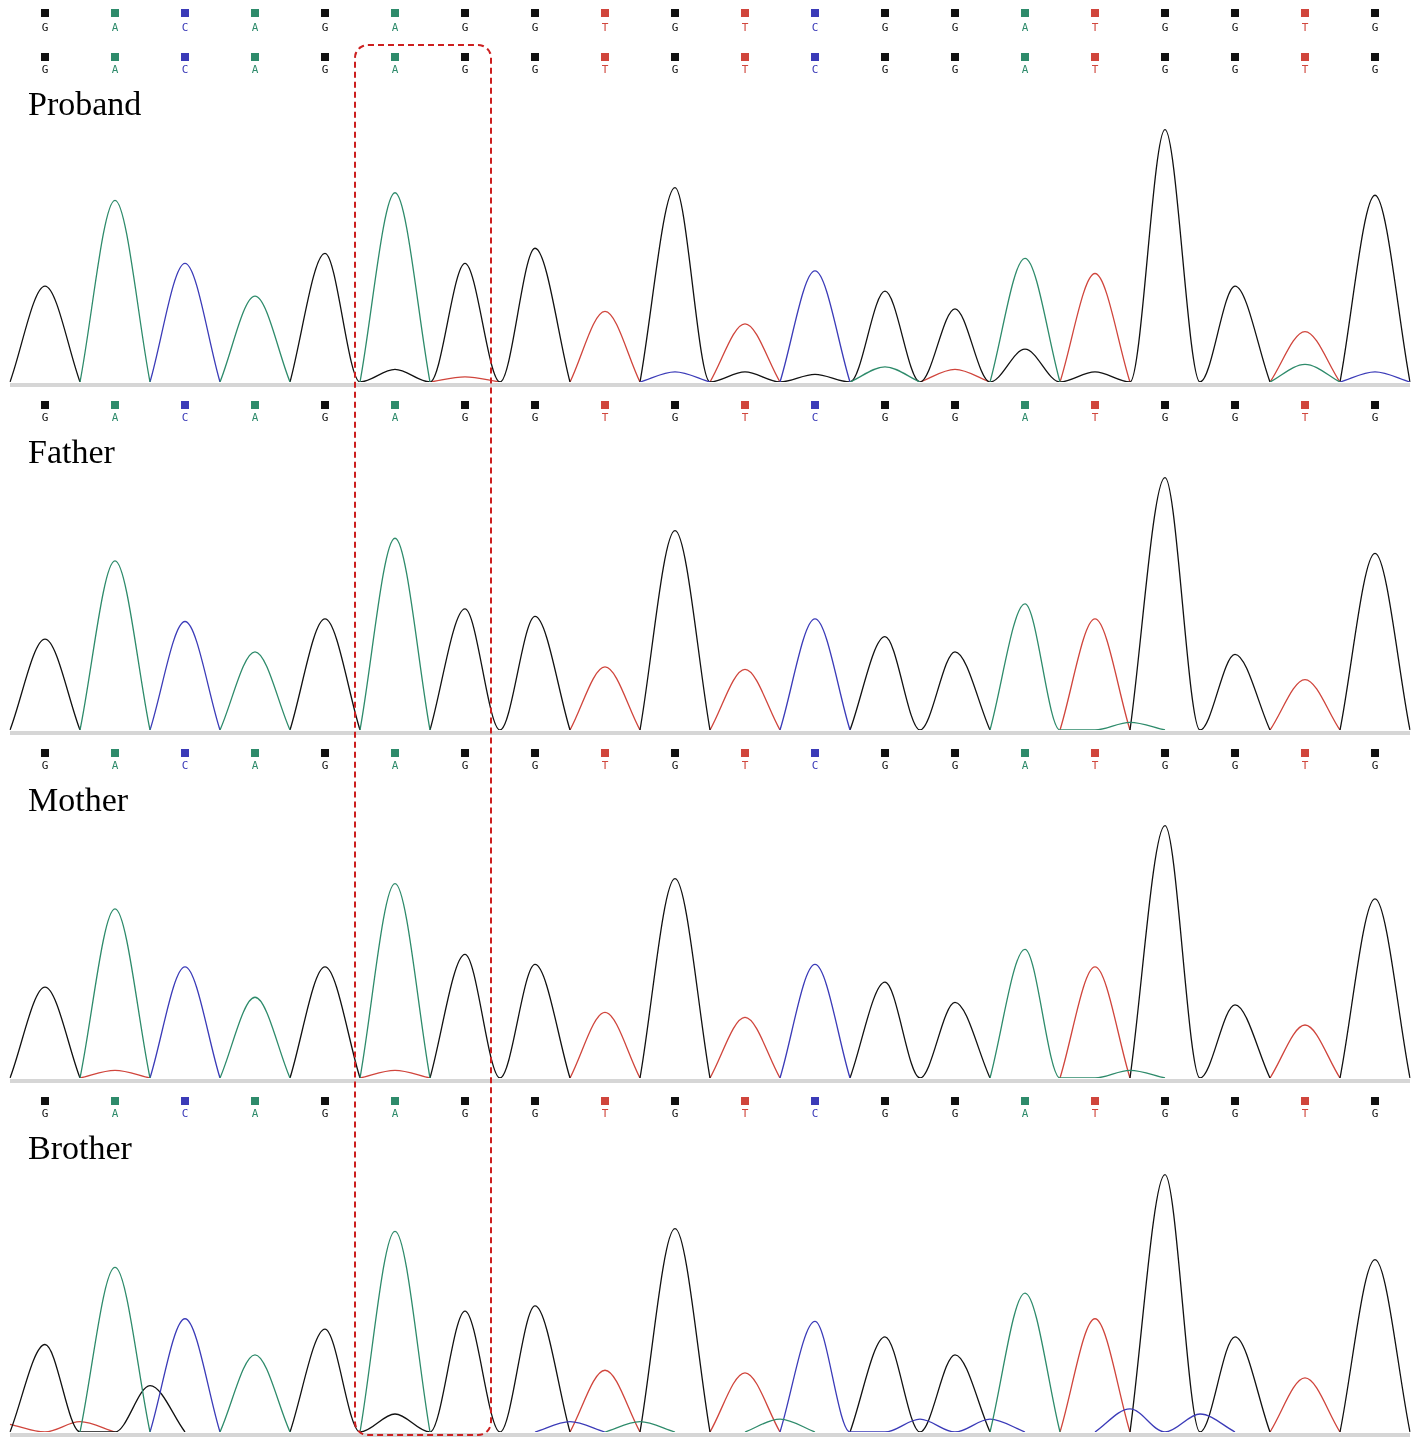 This screenshot has height=1445, width=1418. Describe the element at coordinates (85, 104) in the screenshot. I see `chart-title: Proband` at that location.